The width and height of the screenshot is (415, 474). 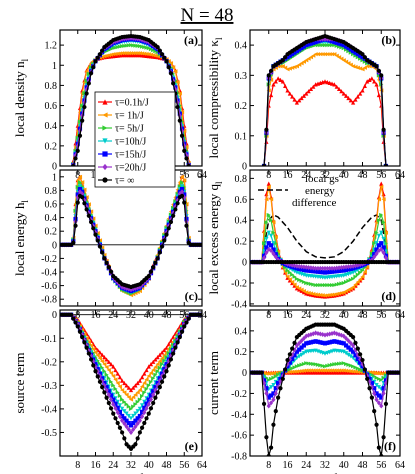 I want to click on y-tick-label: 0.6, so click(x=51, y=205).